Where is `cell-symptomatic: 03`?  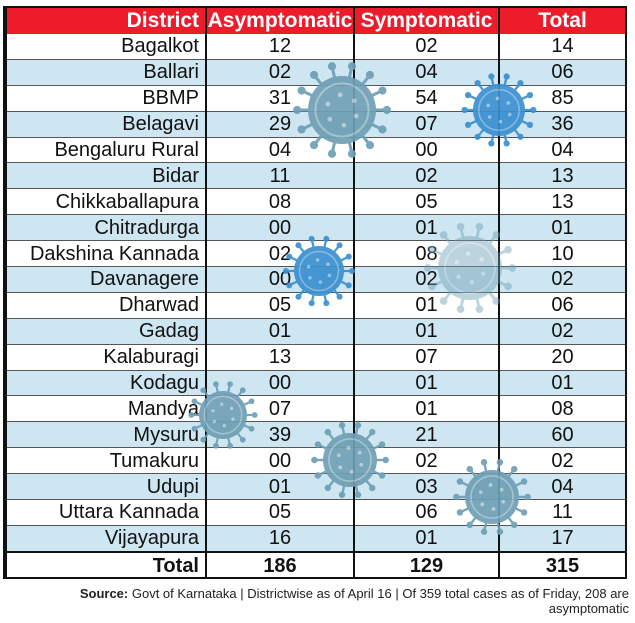
cell-symptomatic: 03 is located at coordinates (426, 487).